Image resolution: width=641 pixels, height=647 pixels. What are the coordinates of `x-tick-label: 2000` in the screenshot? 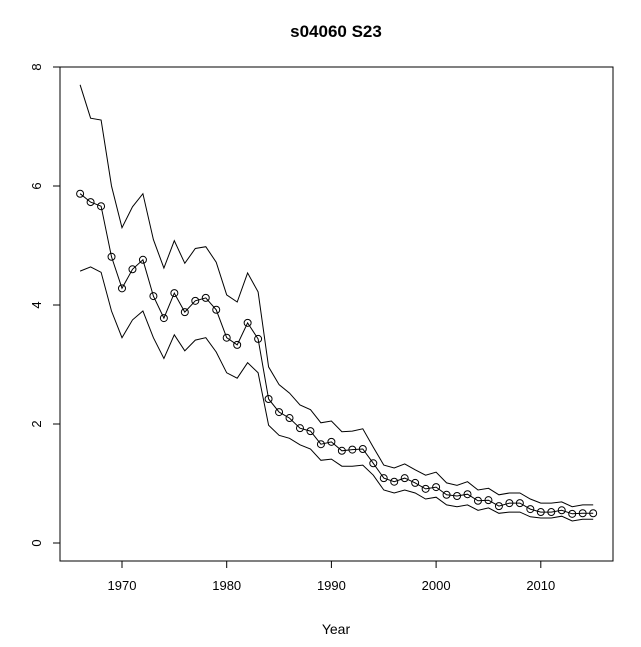 It's located at (436, 585).